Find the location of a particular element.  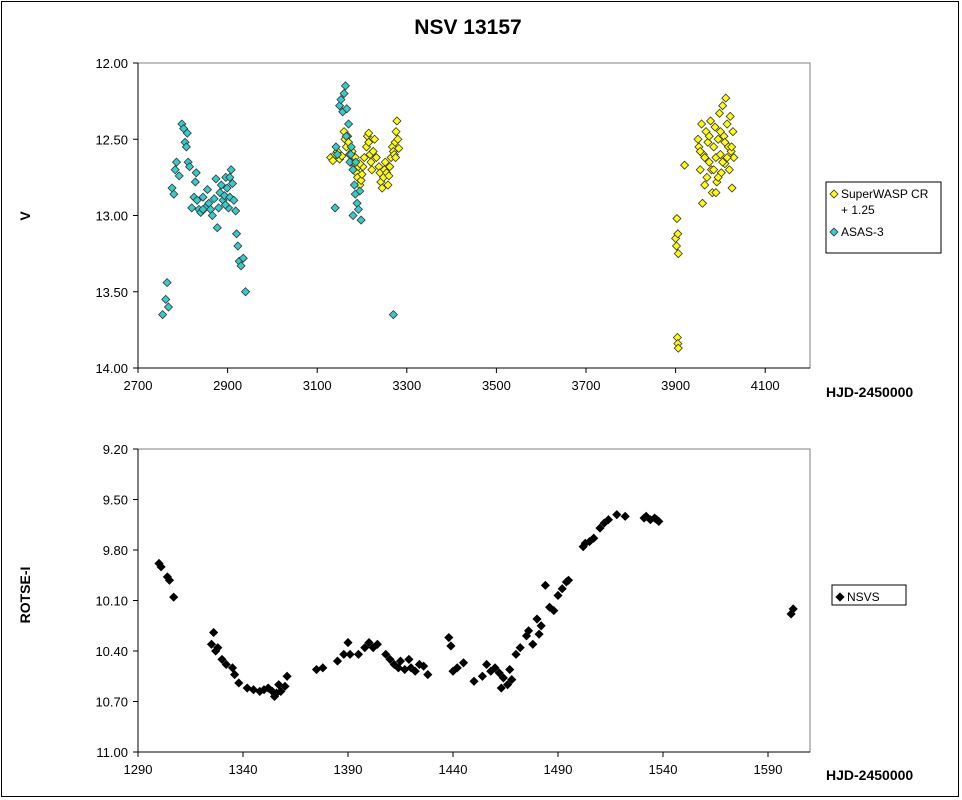

x-tick-label: 4100 is located at coordinates (765, 385).